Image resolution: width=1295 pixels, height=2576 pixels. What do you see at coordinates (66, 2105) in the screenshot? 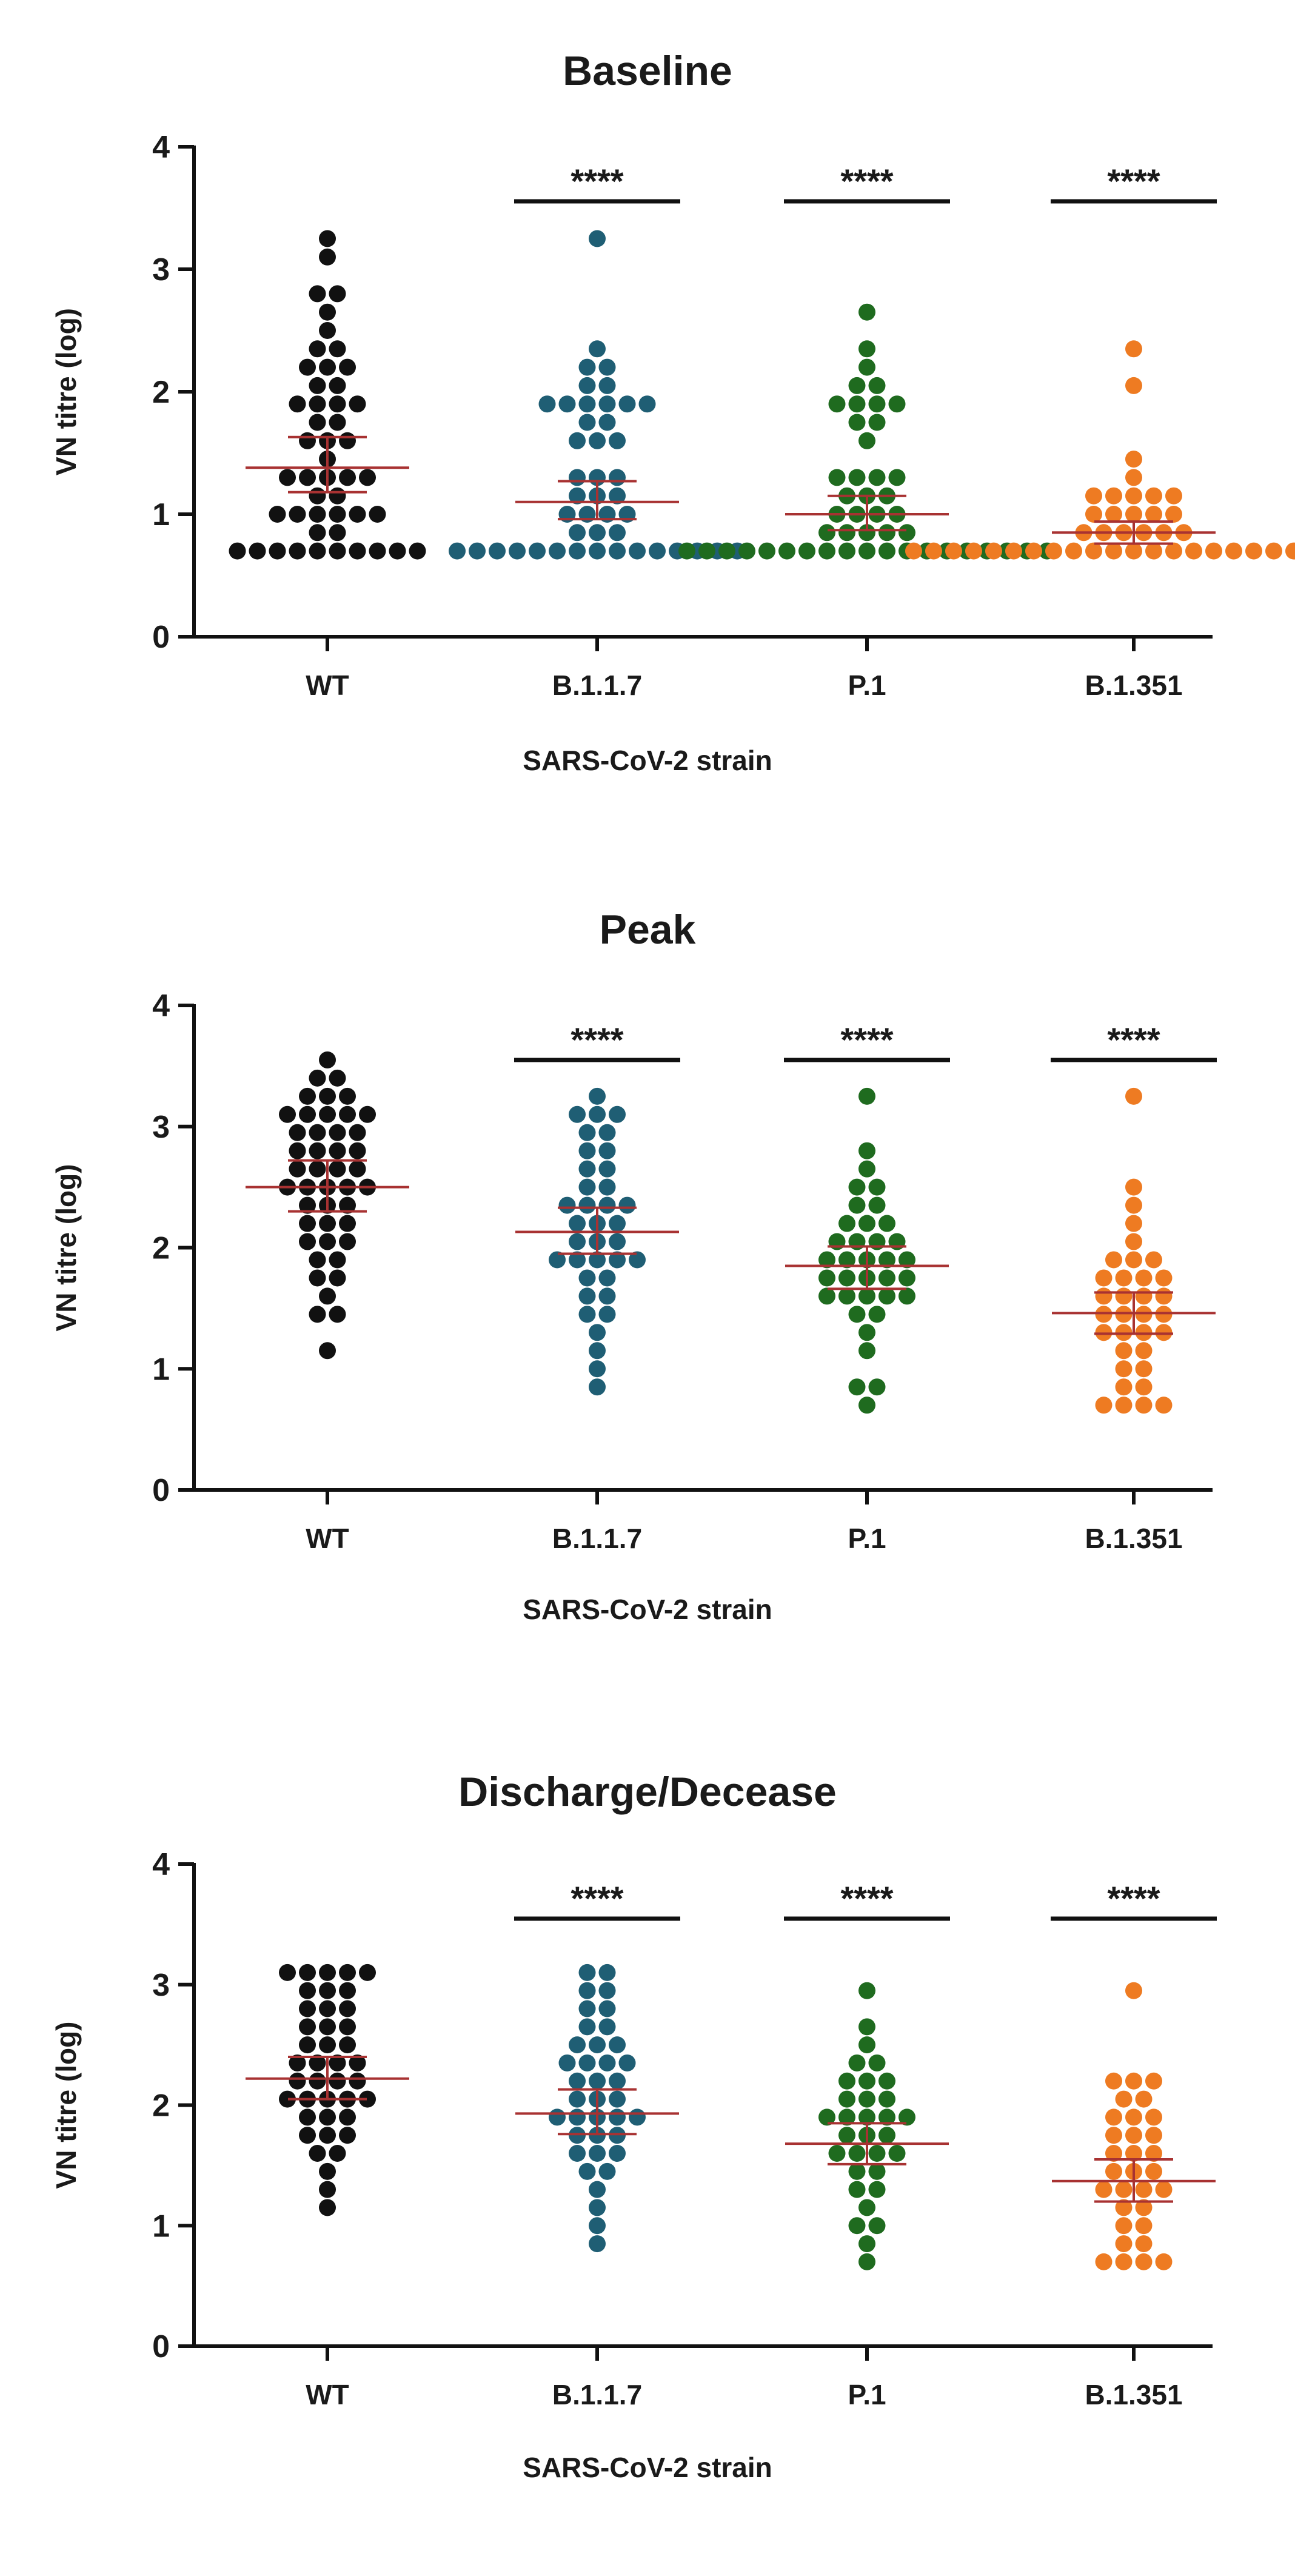
I see `y-axis-label: VN titre (log)` at bounding box center [66, 2105].